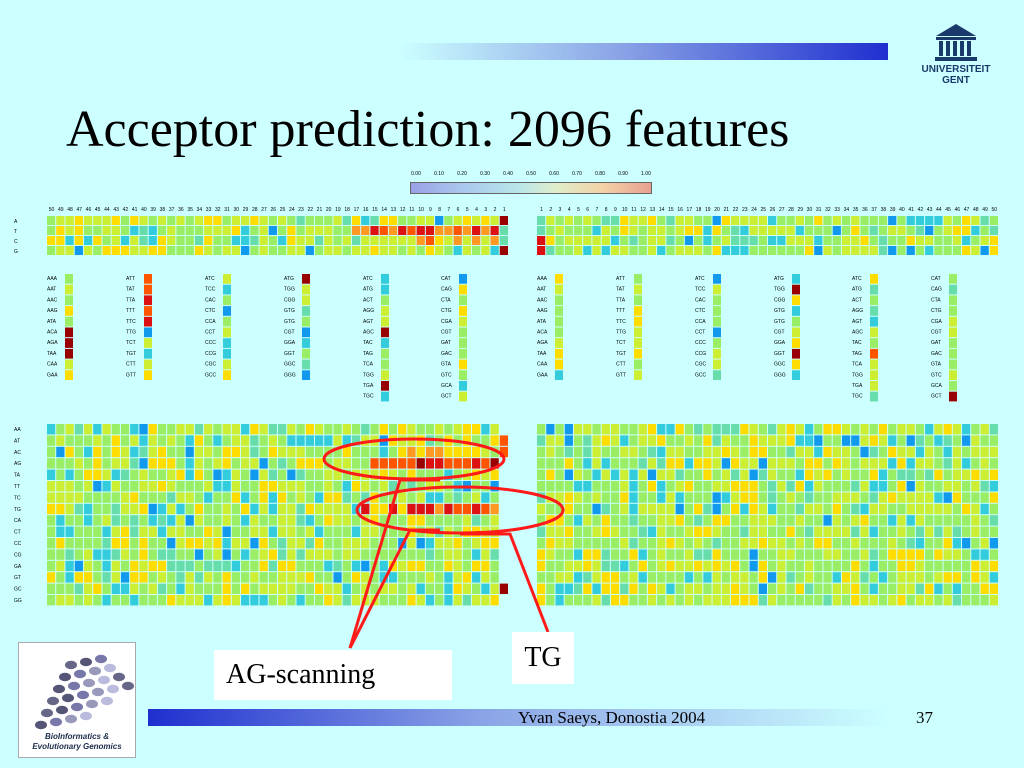  What do you see at coordinates (264, 210) in the screenshot?
I see `position-label-left: 27` at bounding box center [264, 210].